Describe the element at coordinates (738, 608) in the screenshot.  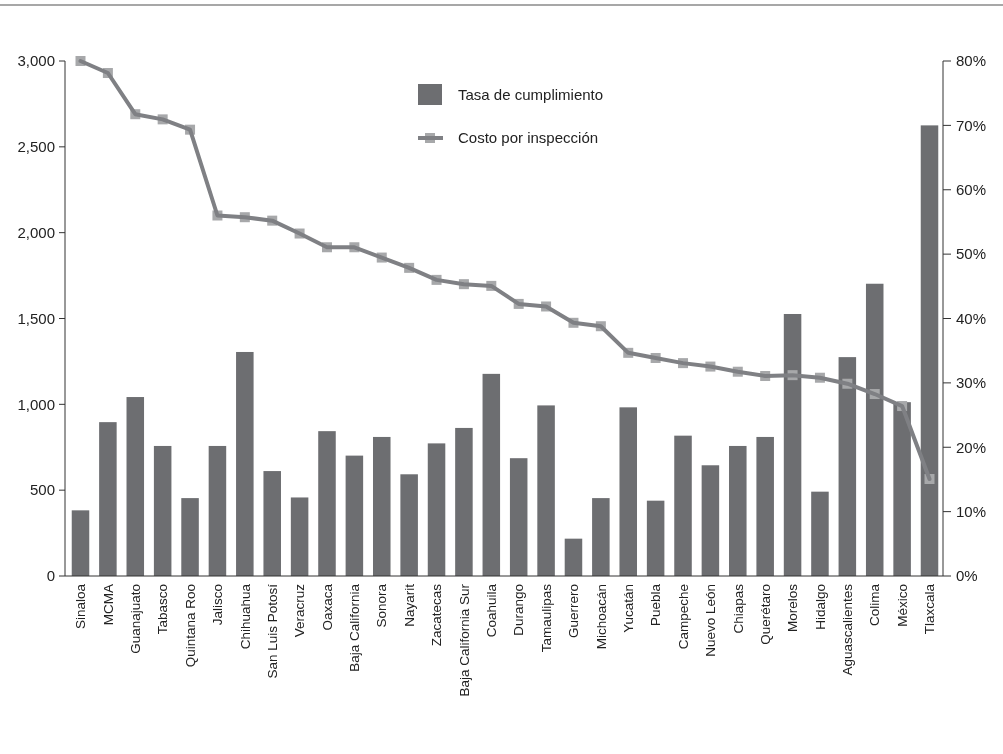
I see `x-tick-label: Chiapas` at that location.